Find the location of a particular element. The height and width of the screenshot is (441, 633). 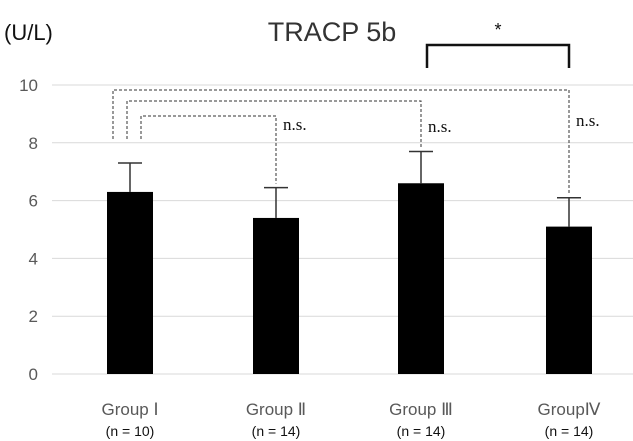

x-category-label: Group Ⅱ is located at coordinates (276, 409).